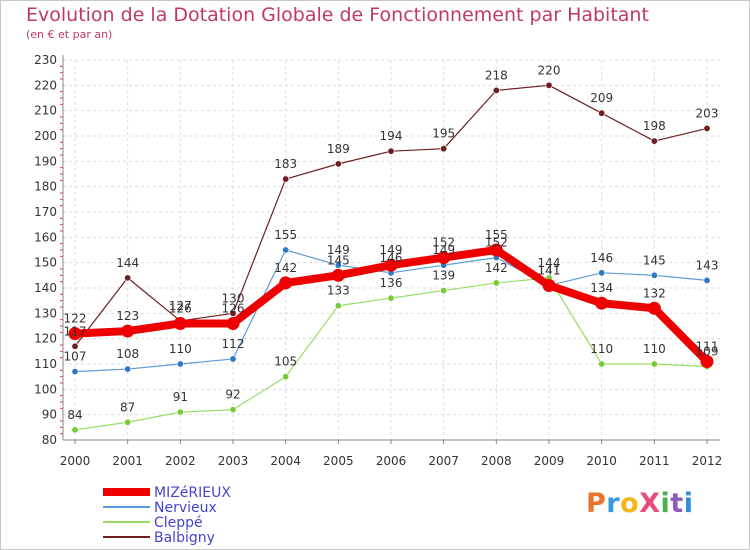 The width and height of the screenshot is (750, 550). Describe the element at coordinates (549, 70) in the screenshot. I see `data-label-balbigny: 220` at that location.